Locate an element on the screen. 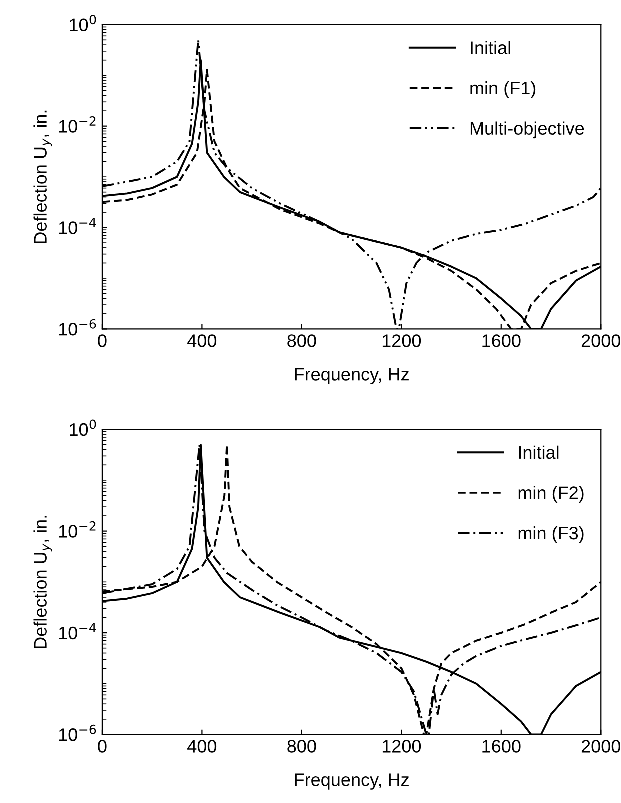 Image resolution: width=621 pixels, height=803 pixels. legend-label: min (F1) is located at coordinates (503, 89).